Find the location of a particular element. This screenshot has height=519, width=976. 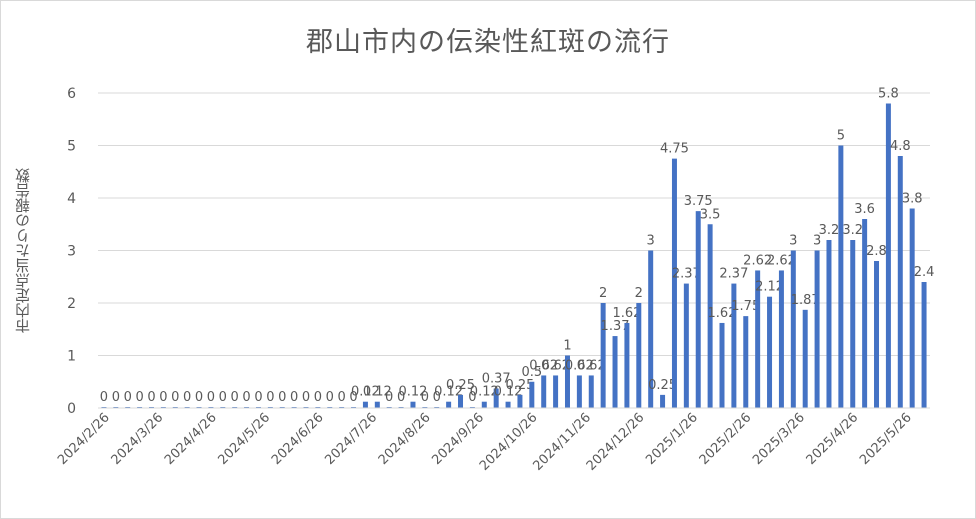

y-tick-label: 3 is located at coordinates (71, 252).